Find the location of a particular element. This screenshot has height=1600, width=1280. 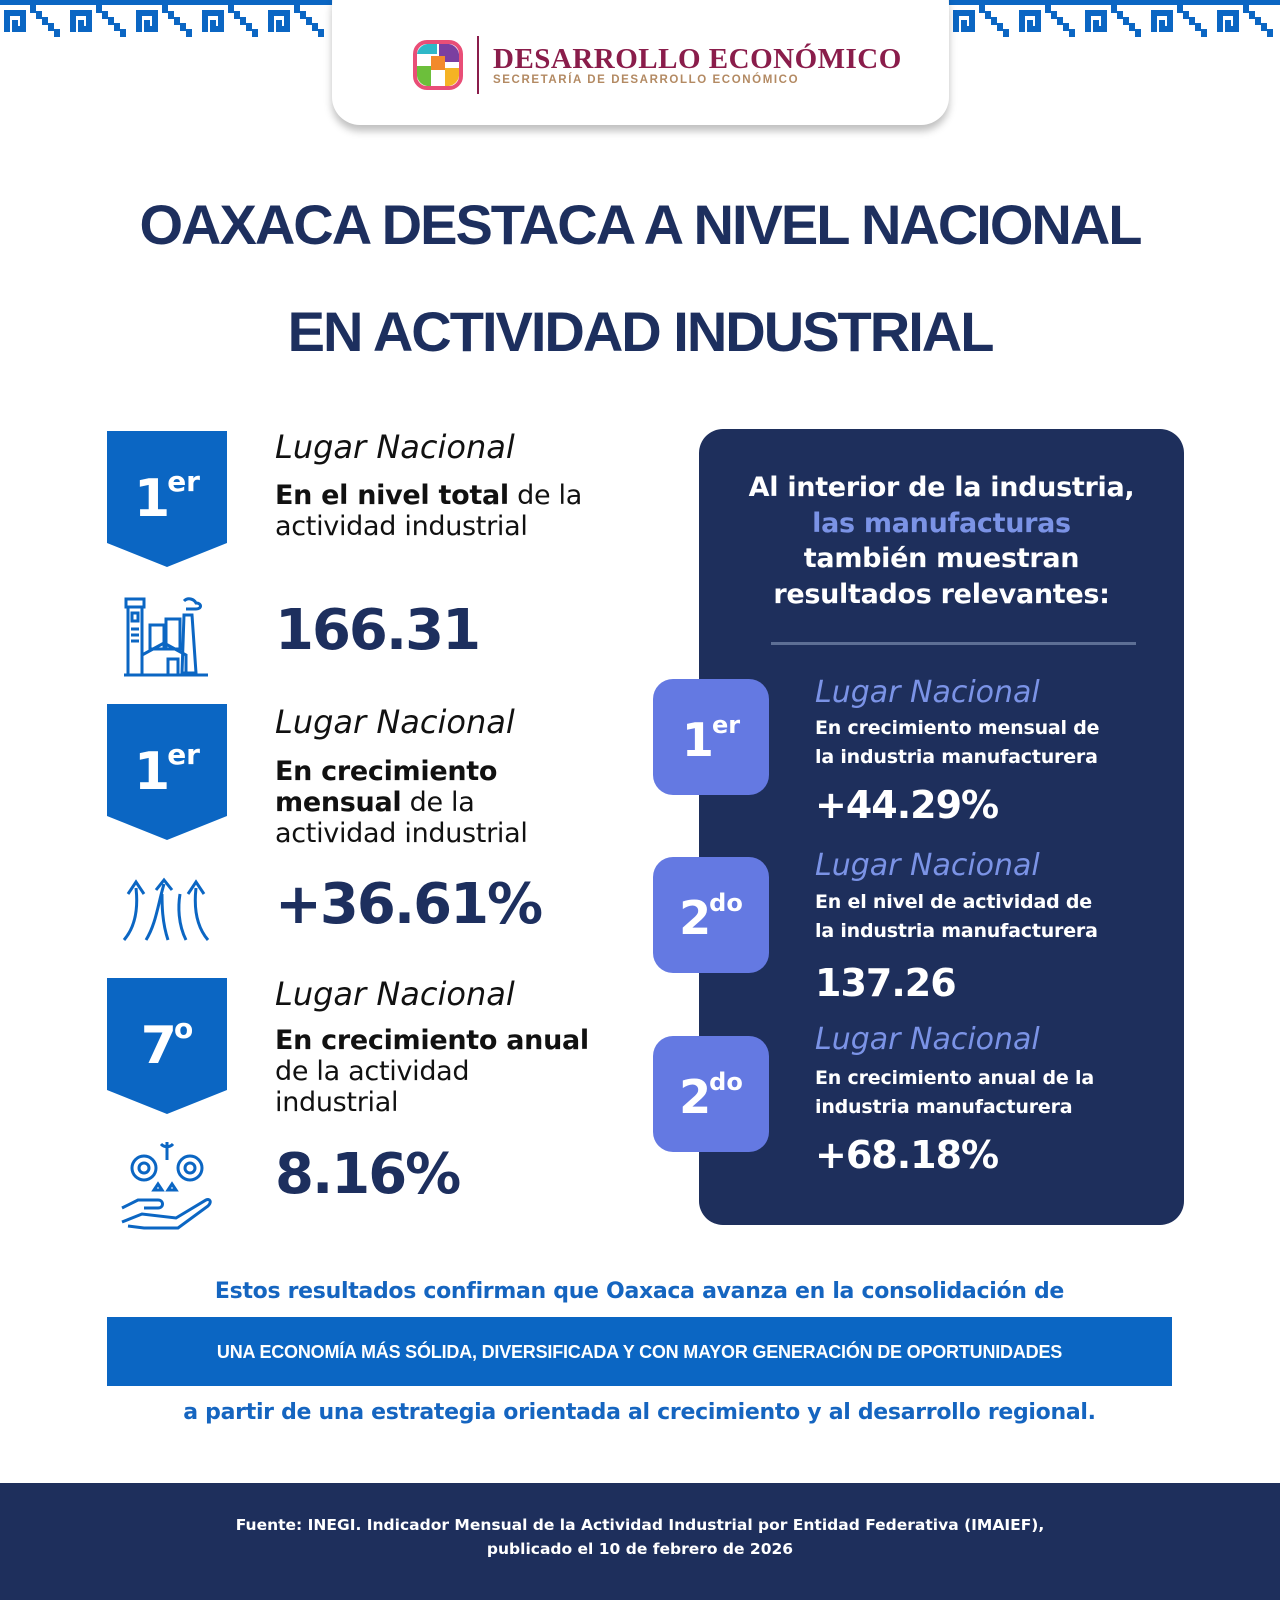

rank-square: 1er is located at coordinates (711, 737).